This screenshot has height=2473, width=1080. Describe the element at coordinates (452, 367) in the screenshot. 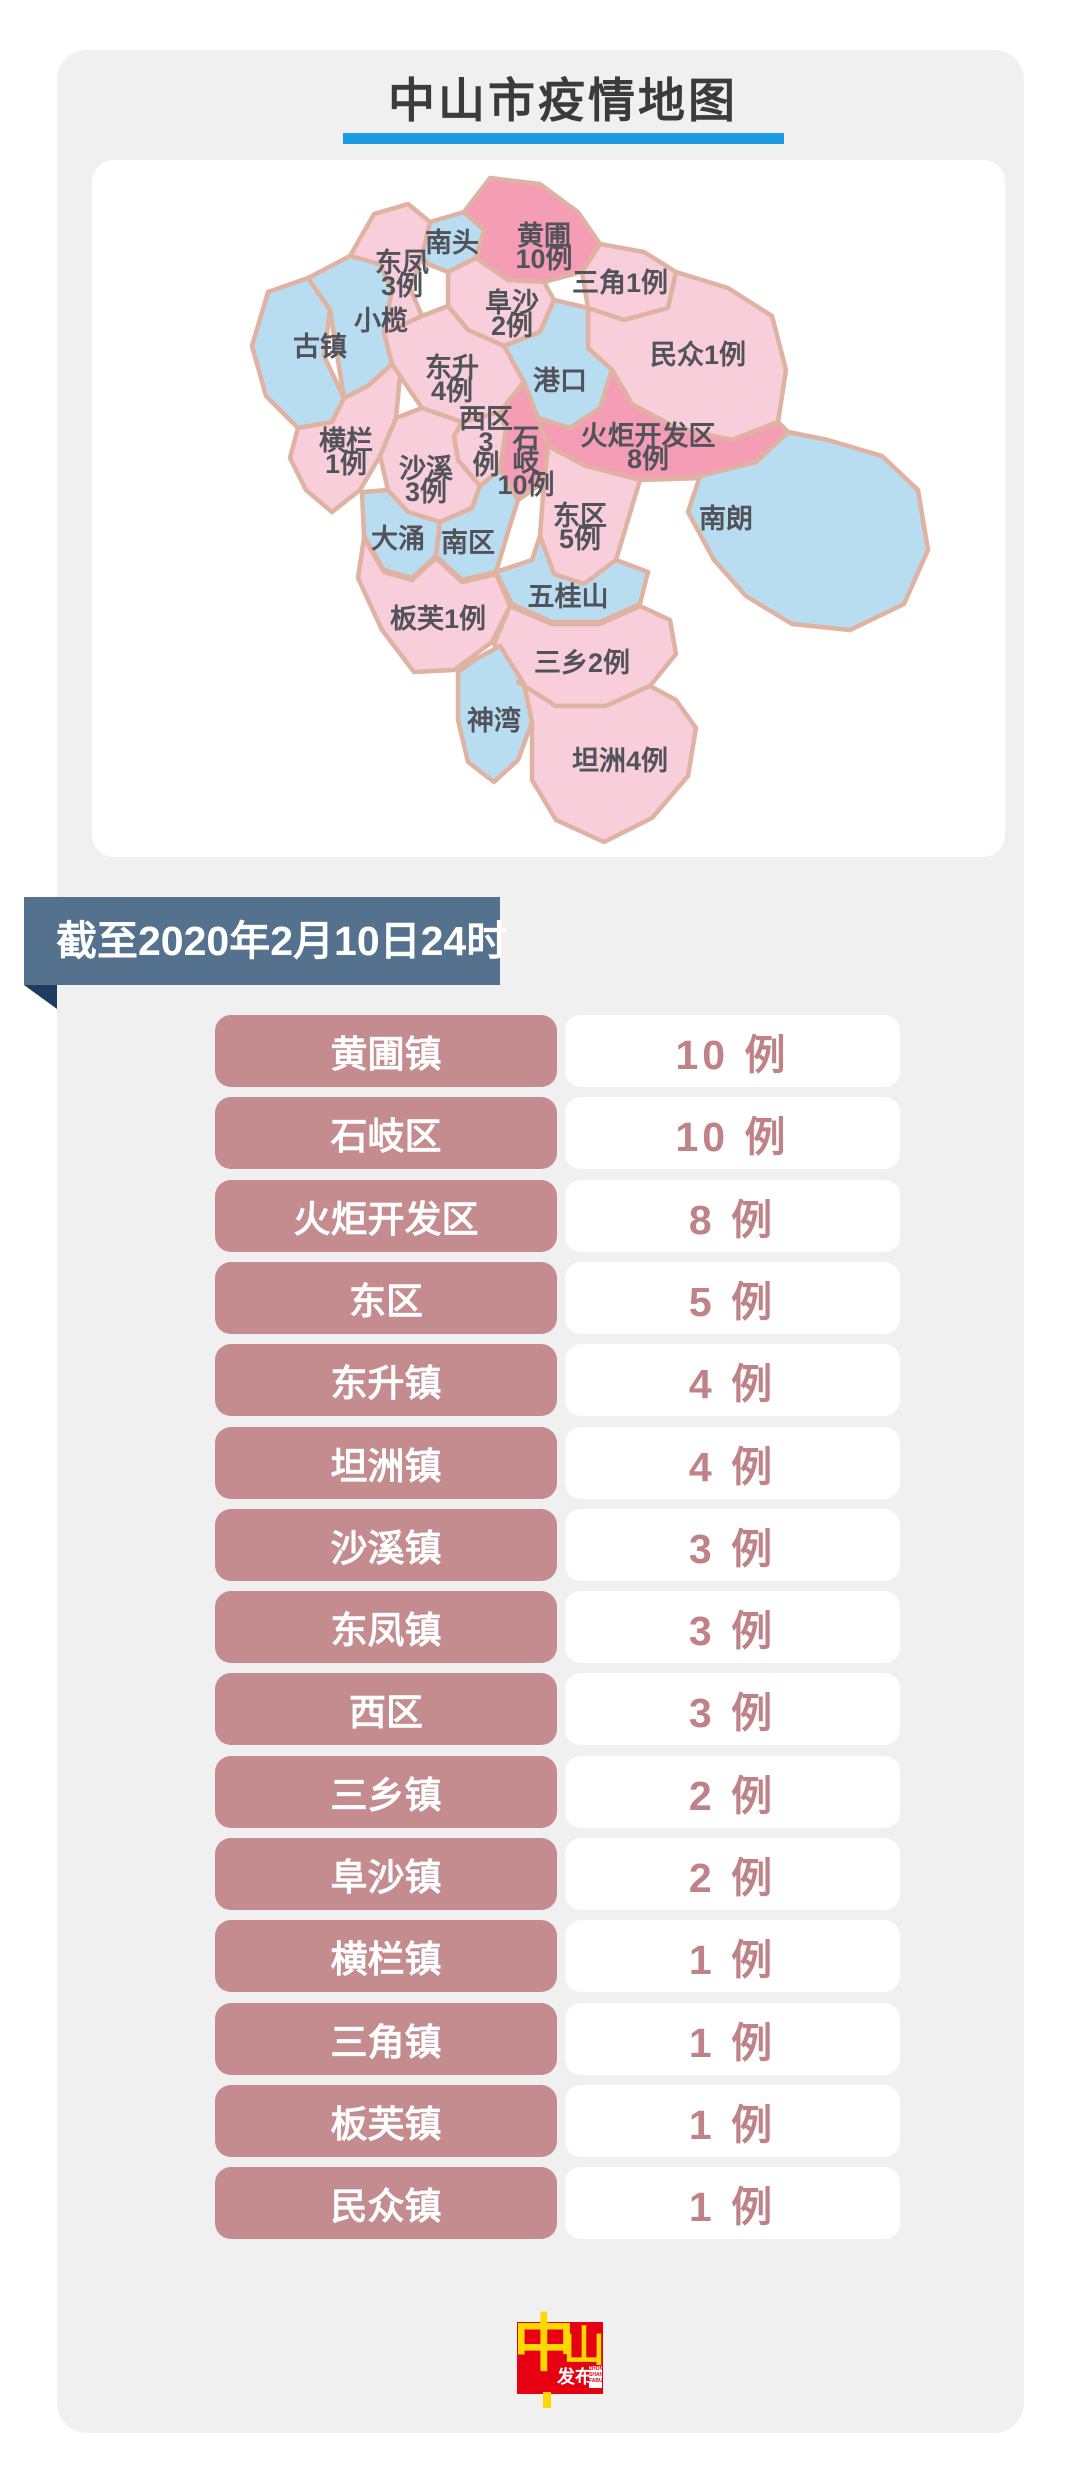

I see `map-region-label: 东升` at that location.